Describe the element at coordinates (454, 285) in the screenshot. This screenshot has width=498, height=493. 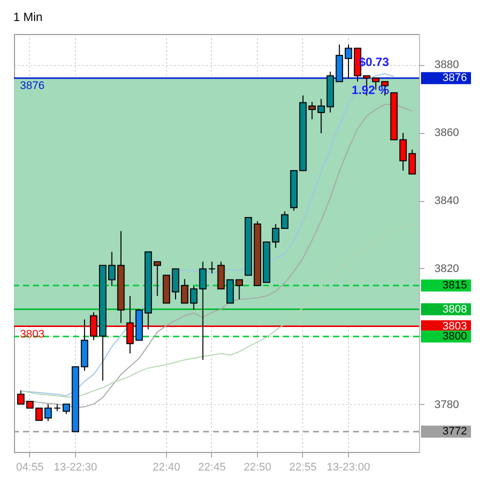
I see `ref-line-label: 3815` at that location.